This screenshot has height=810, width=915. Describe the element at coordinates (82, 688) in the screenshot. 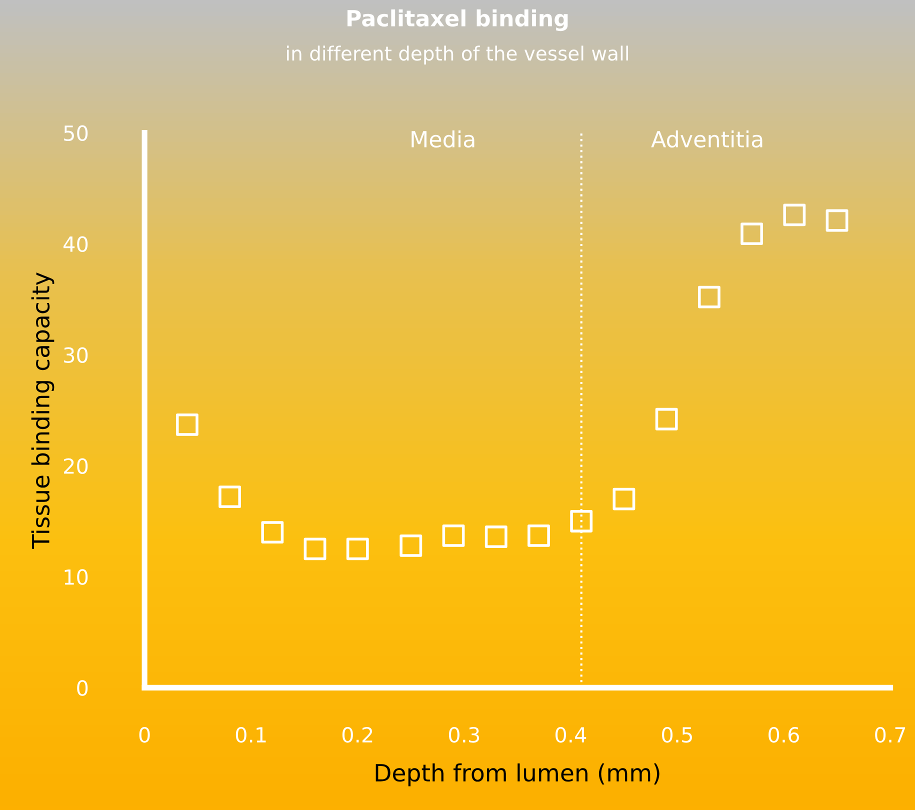

I see `y-tick-label: 0` at that location.